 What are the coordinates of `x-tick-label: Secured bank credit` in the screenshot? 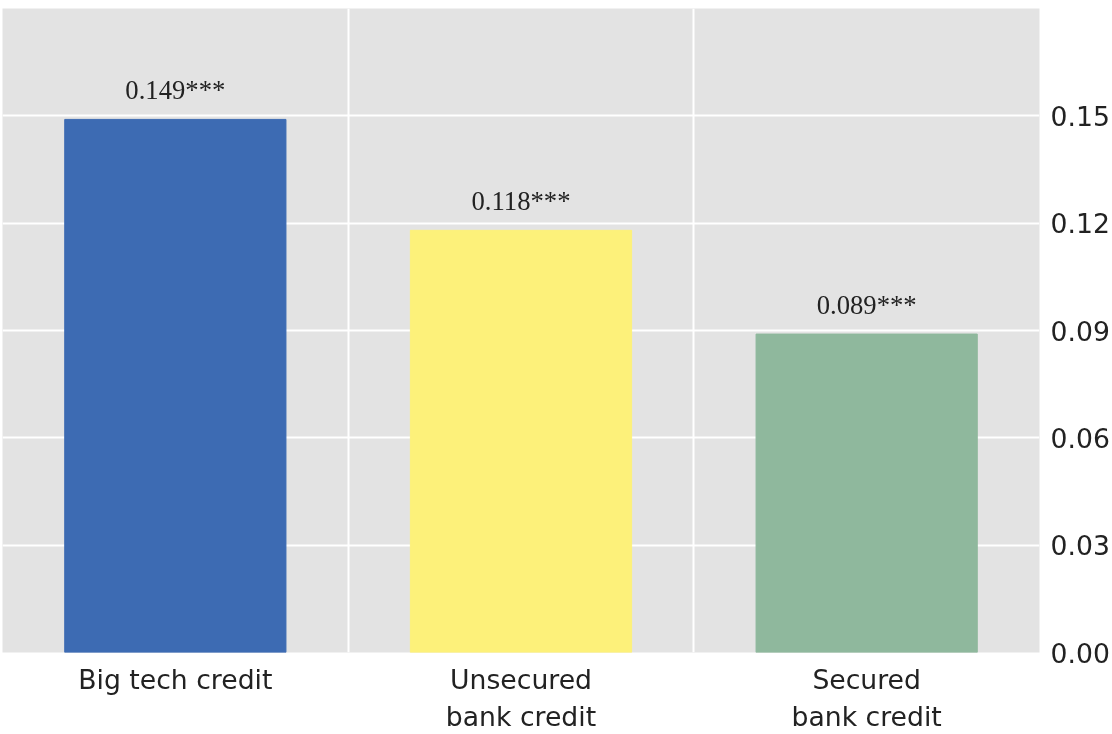 It's located at (866, 697).